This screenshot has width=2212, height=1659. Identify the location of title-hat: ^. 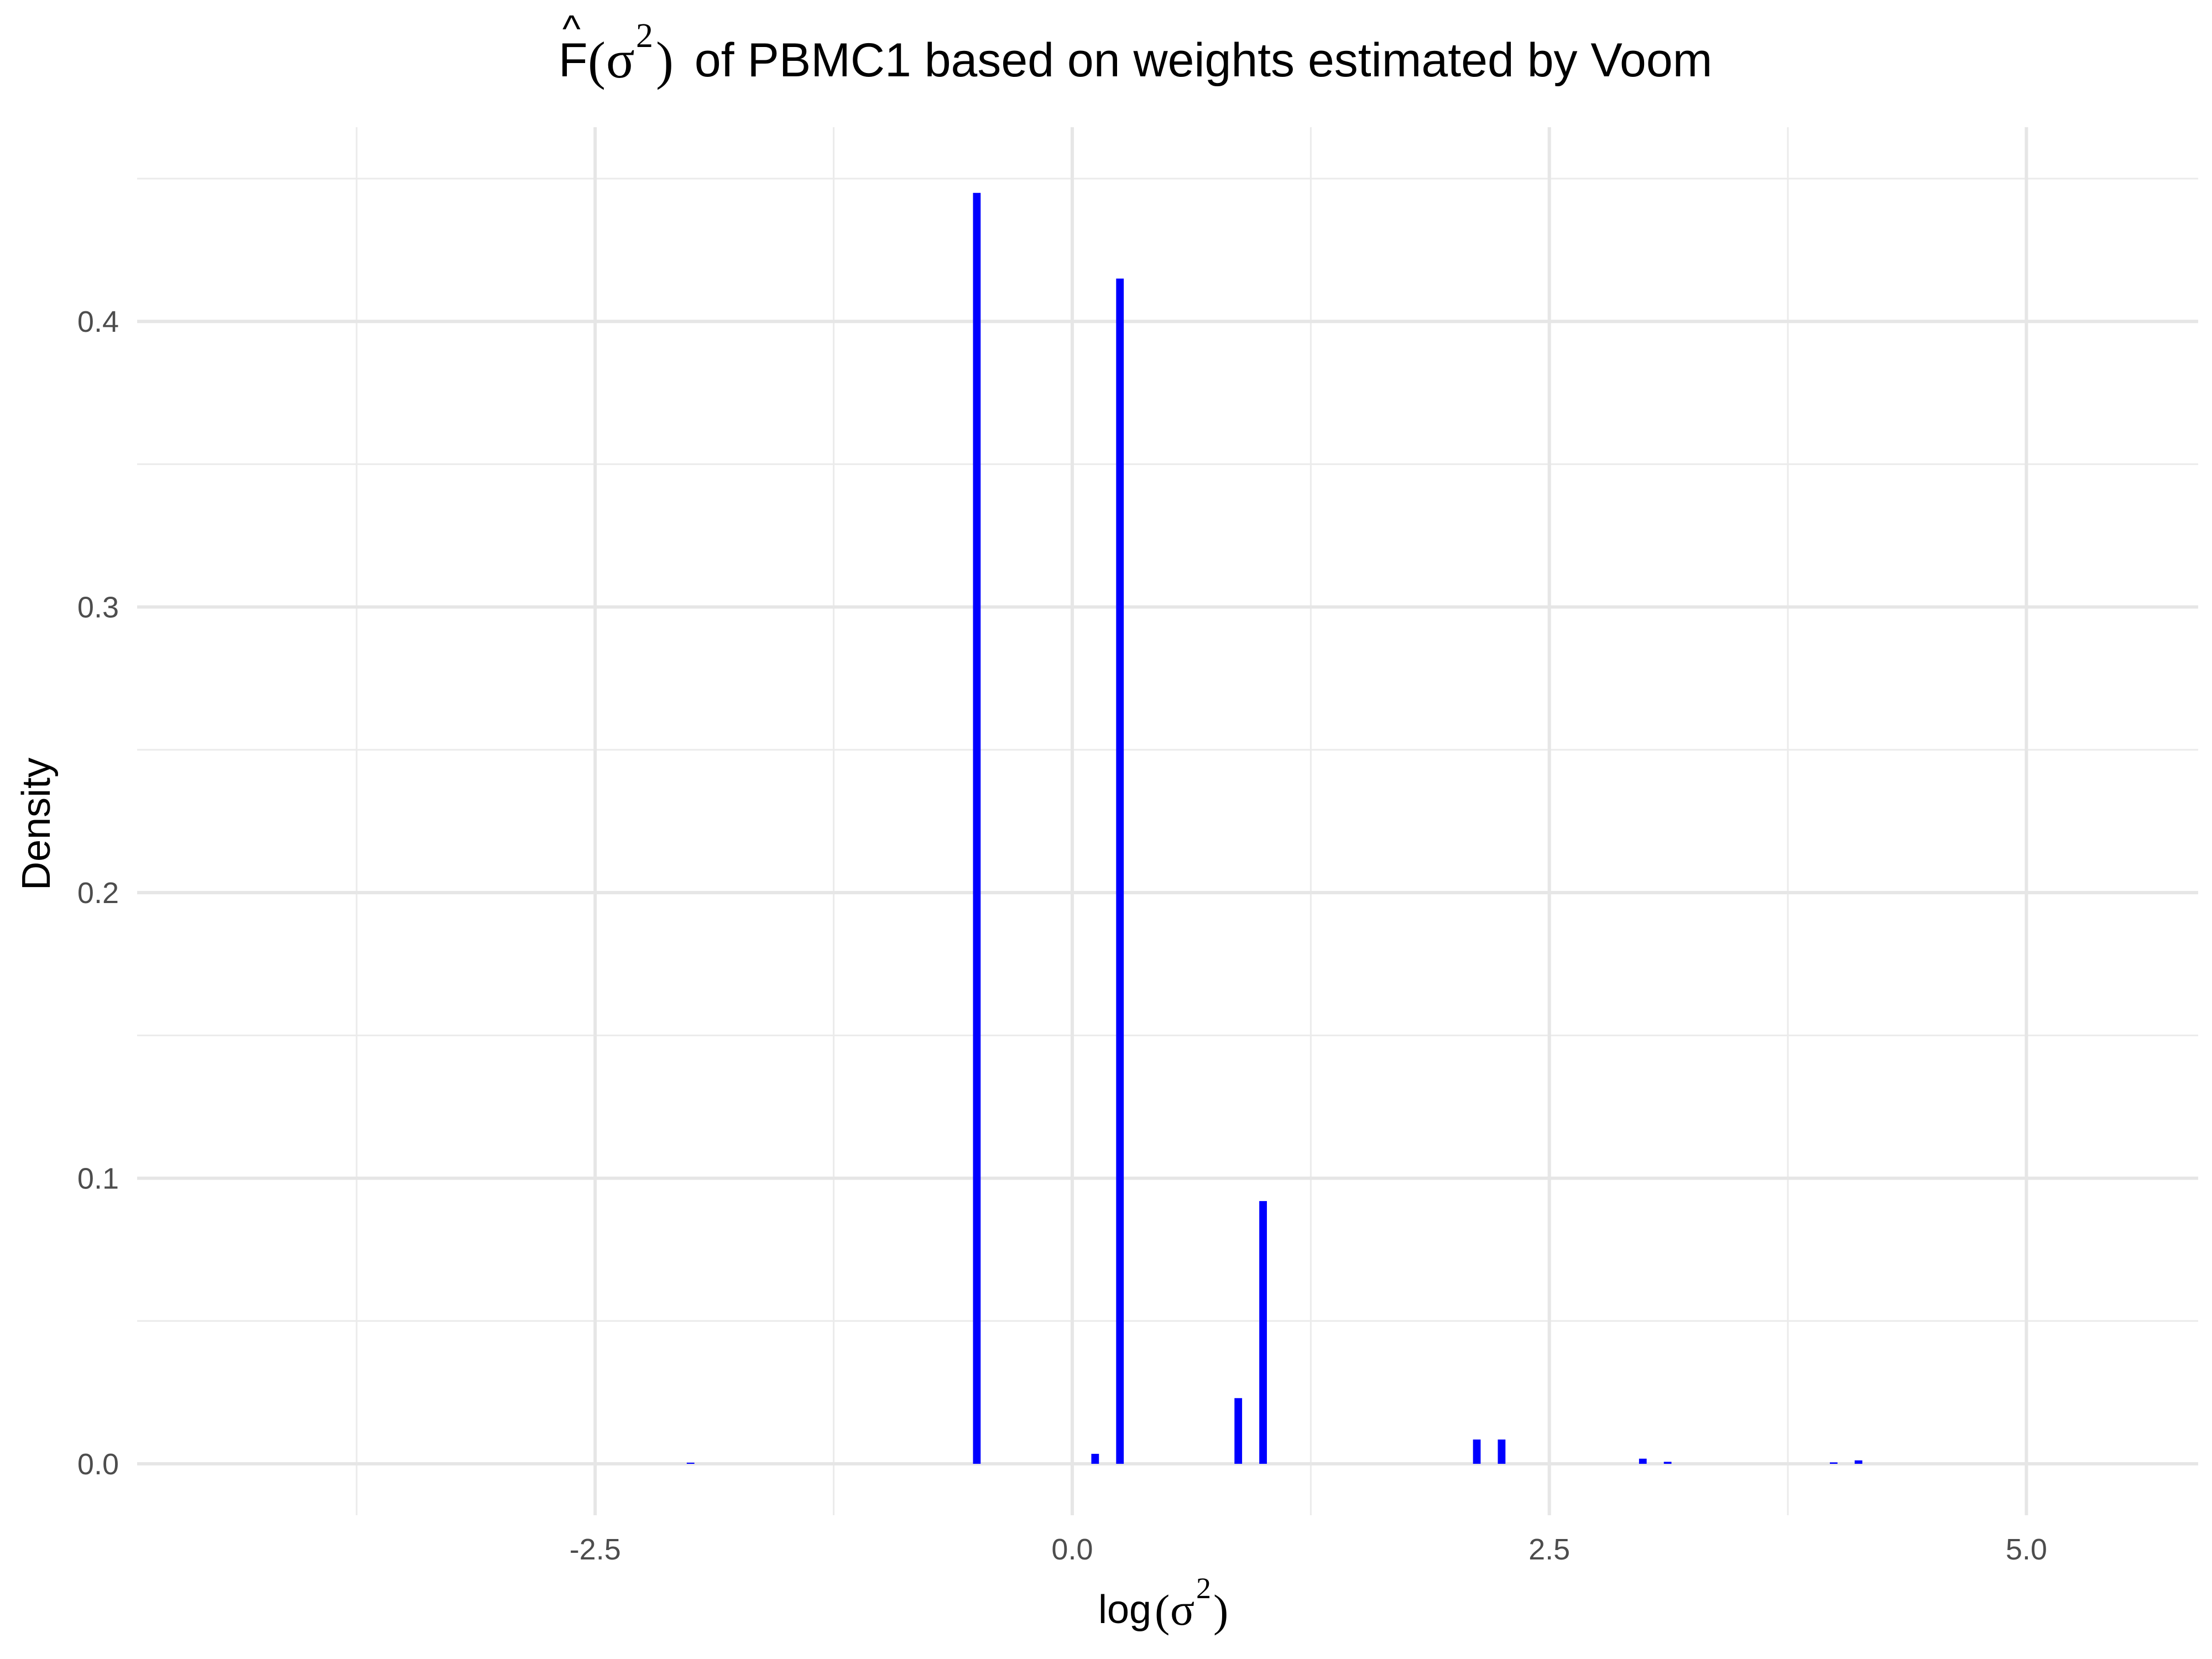
(572, 29).